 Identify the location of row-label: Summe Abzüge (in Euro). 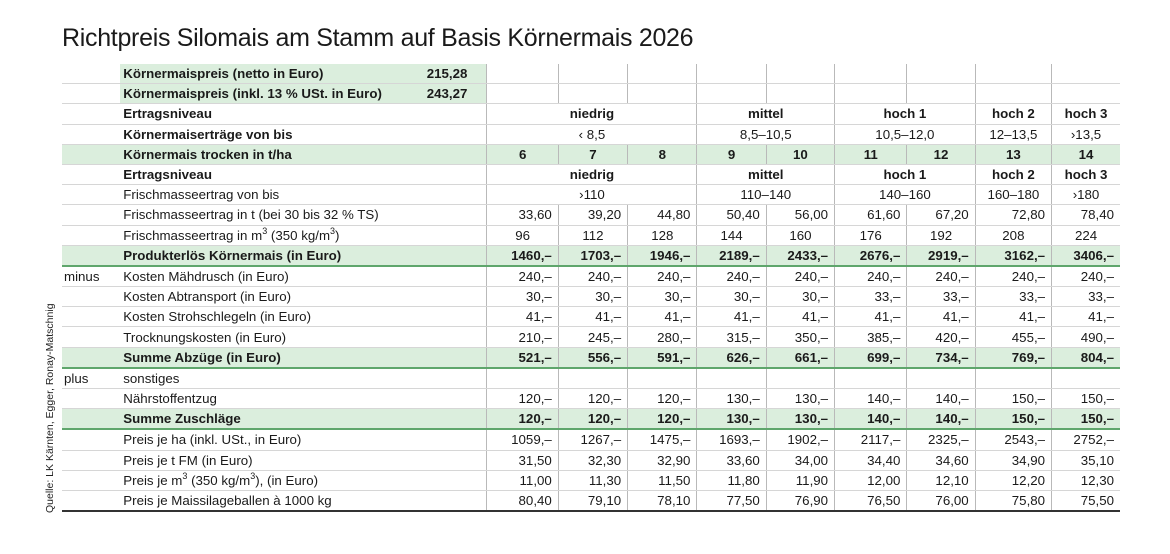
(272, 358).